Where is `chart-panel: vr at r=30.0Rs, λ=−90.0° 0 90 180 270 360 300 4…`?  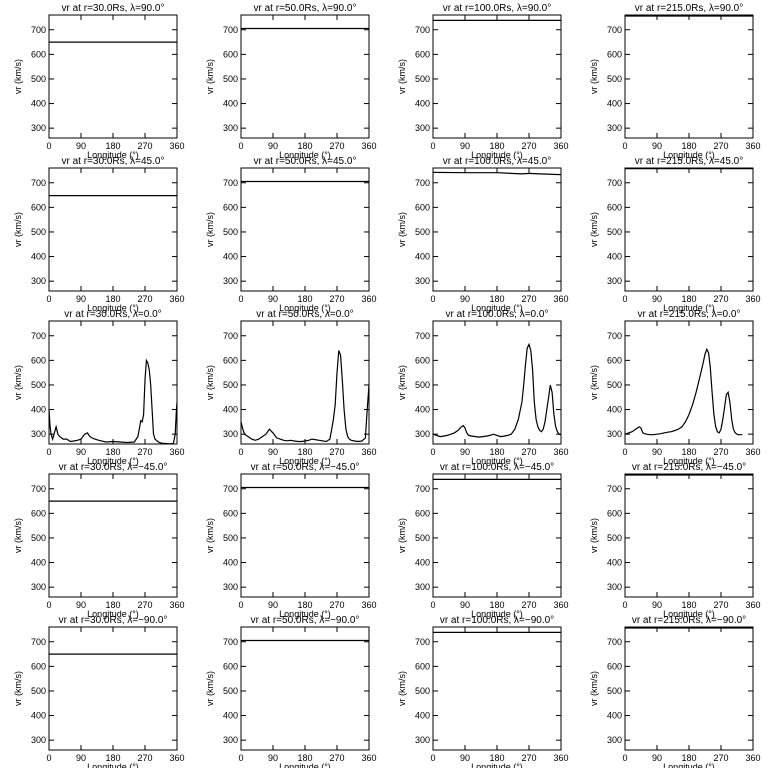 chart-panel: vr at r=30.0Rs, λ=−90.0° 0 90 180 270 360 300 4… is located at coordinates (99, 691).